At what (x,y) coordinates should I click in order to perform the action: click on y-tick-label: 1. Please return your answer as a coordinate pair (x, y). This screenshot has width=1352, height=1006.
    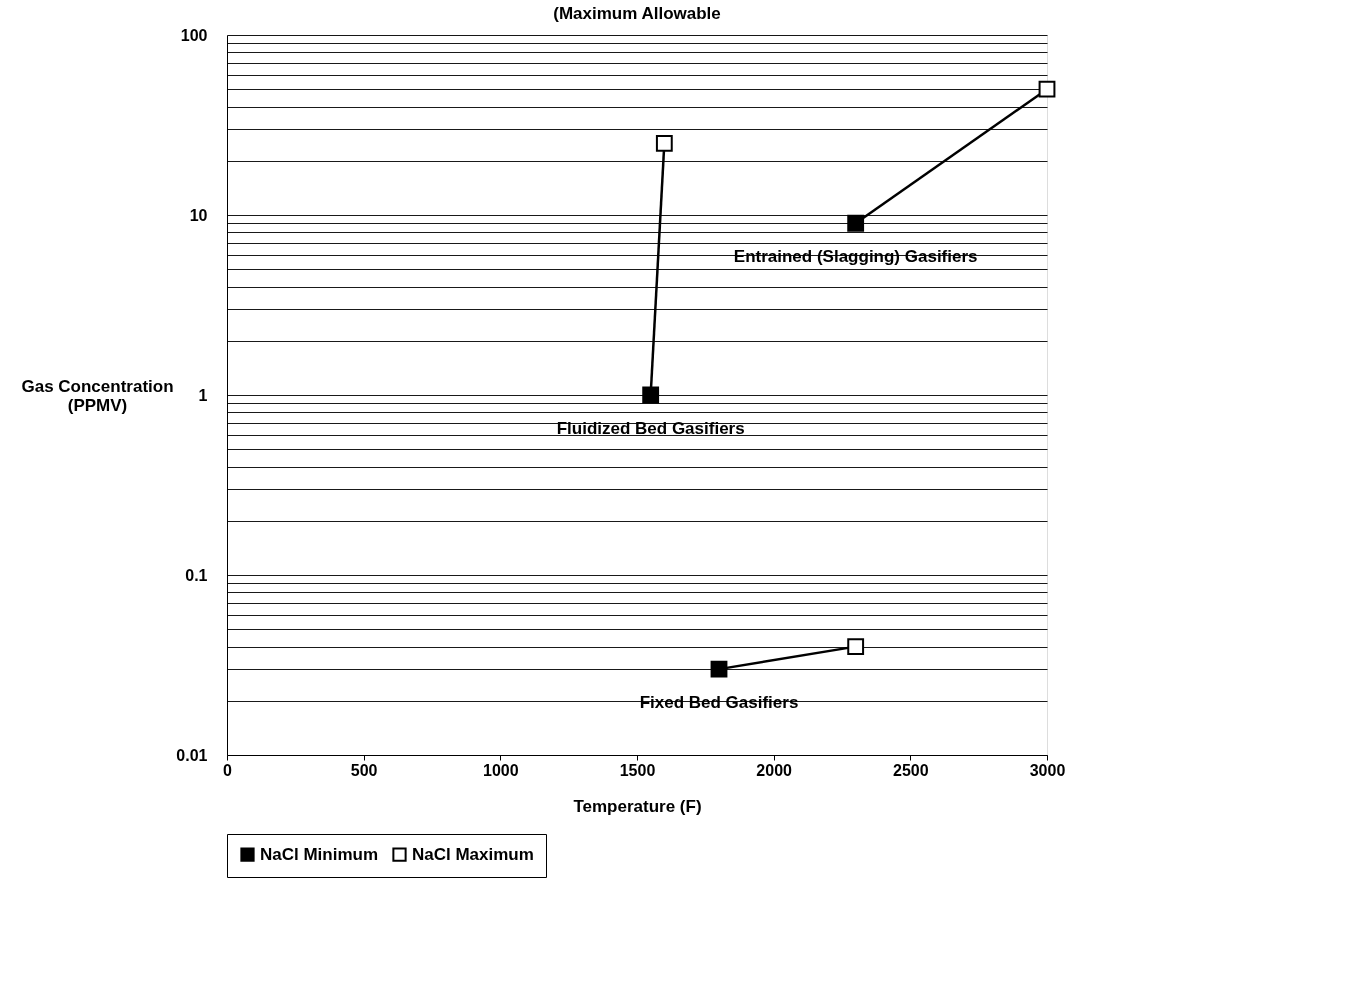
    Looking at the image, I should click on (203, 395).